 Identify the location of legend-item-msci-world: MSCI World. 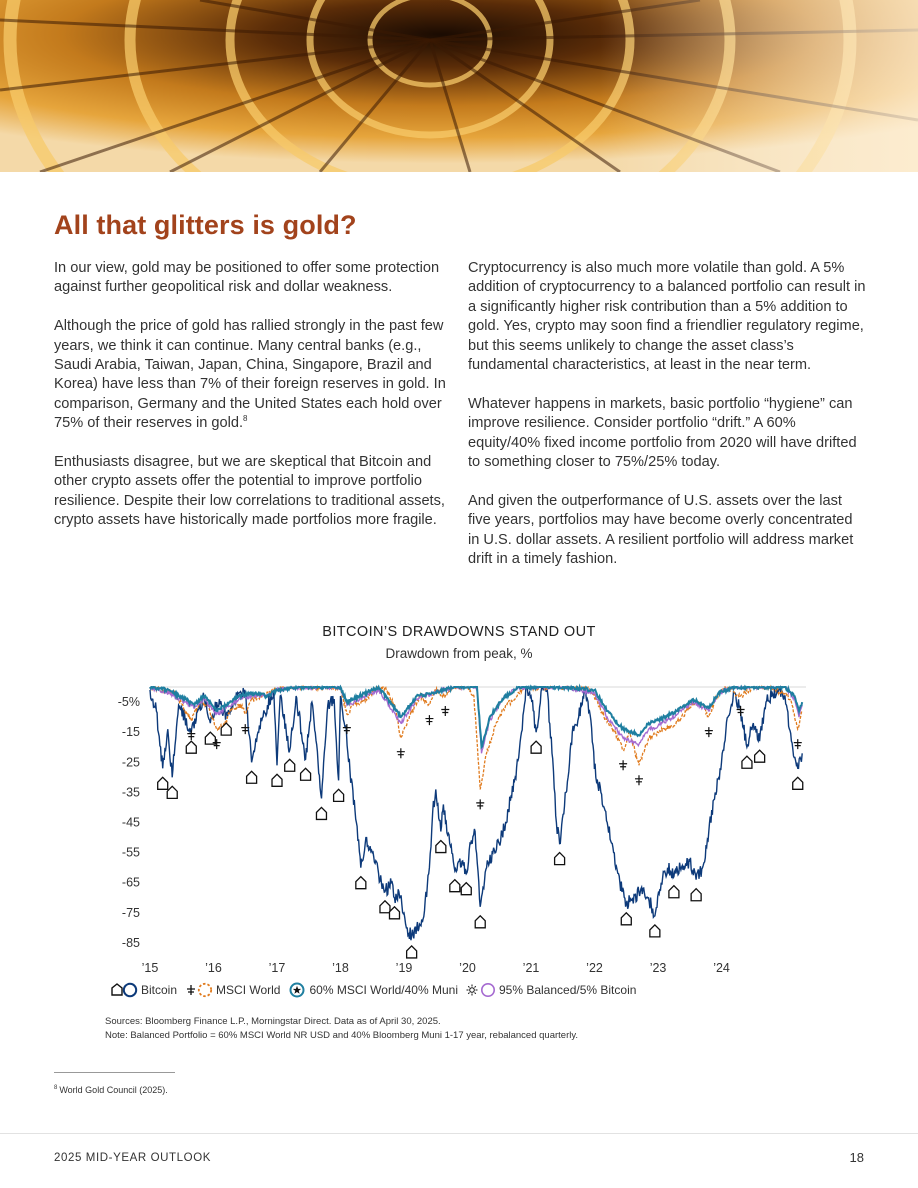
(232, 990).